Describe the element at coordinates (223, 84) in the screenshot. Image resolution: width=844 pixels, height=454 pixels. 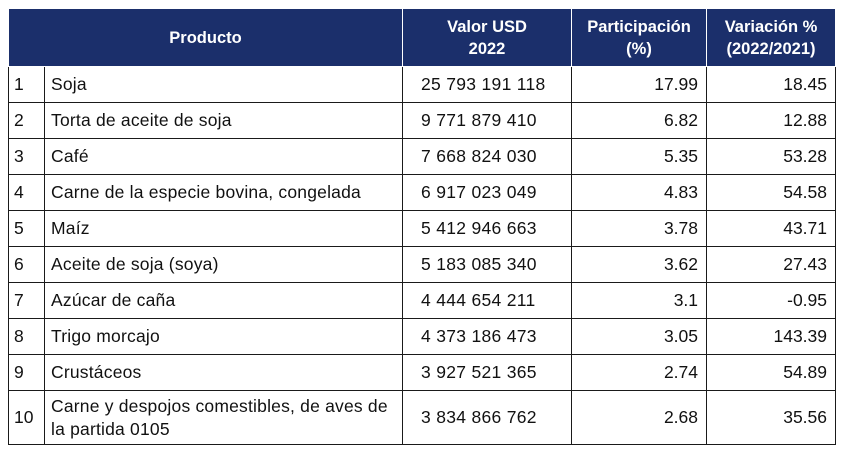
I see `product-cell: Soja` at that location.